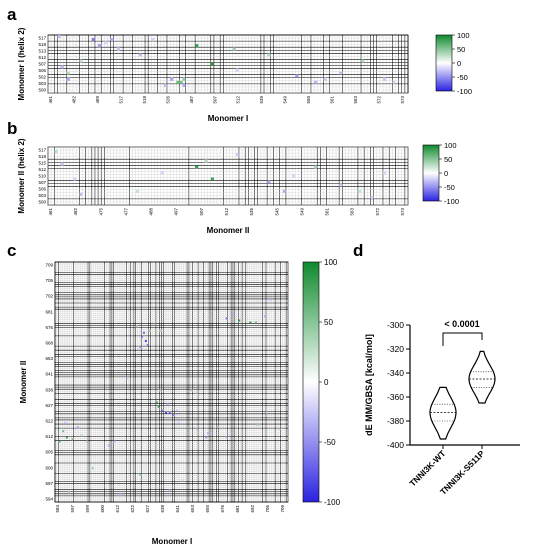  I want to click on violin-y-tick-label: -300, so click(395, 325).